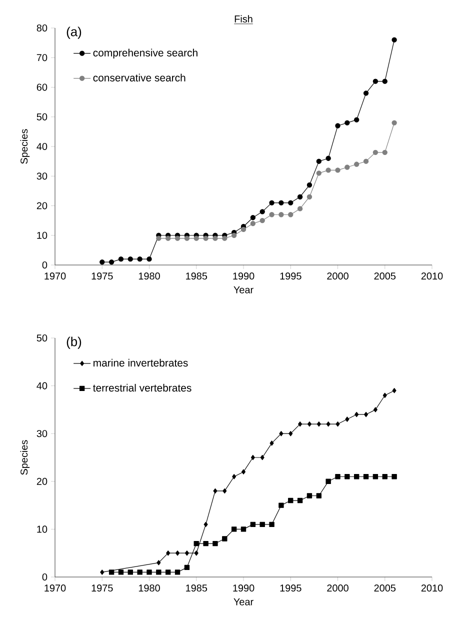 The image size is (449, 622). What do you see at coordinates (74, 342) in the screenshot?
I see `annotation: (b)` at bounding box center [74, 342].